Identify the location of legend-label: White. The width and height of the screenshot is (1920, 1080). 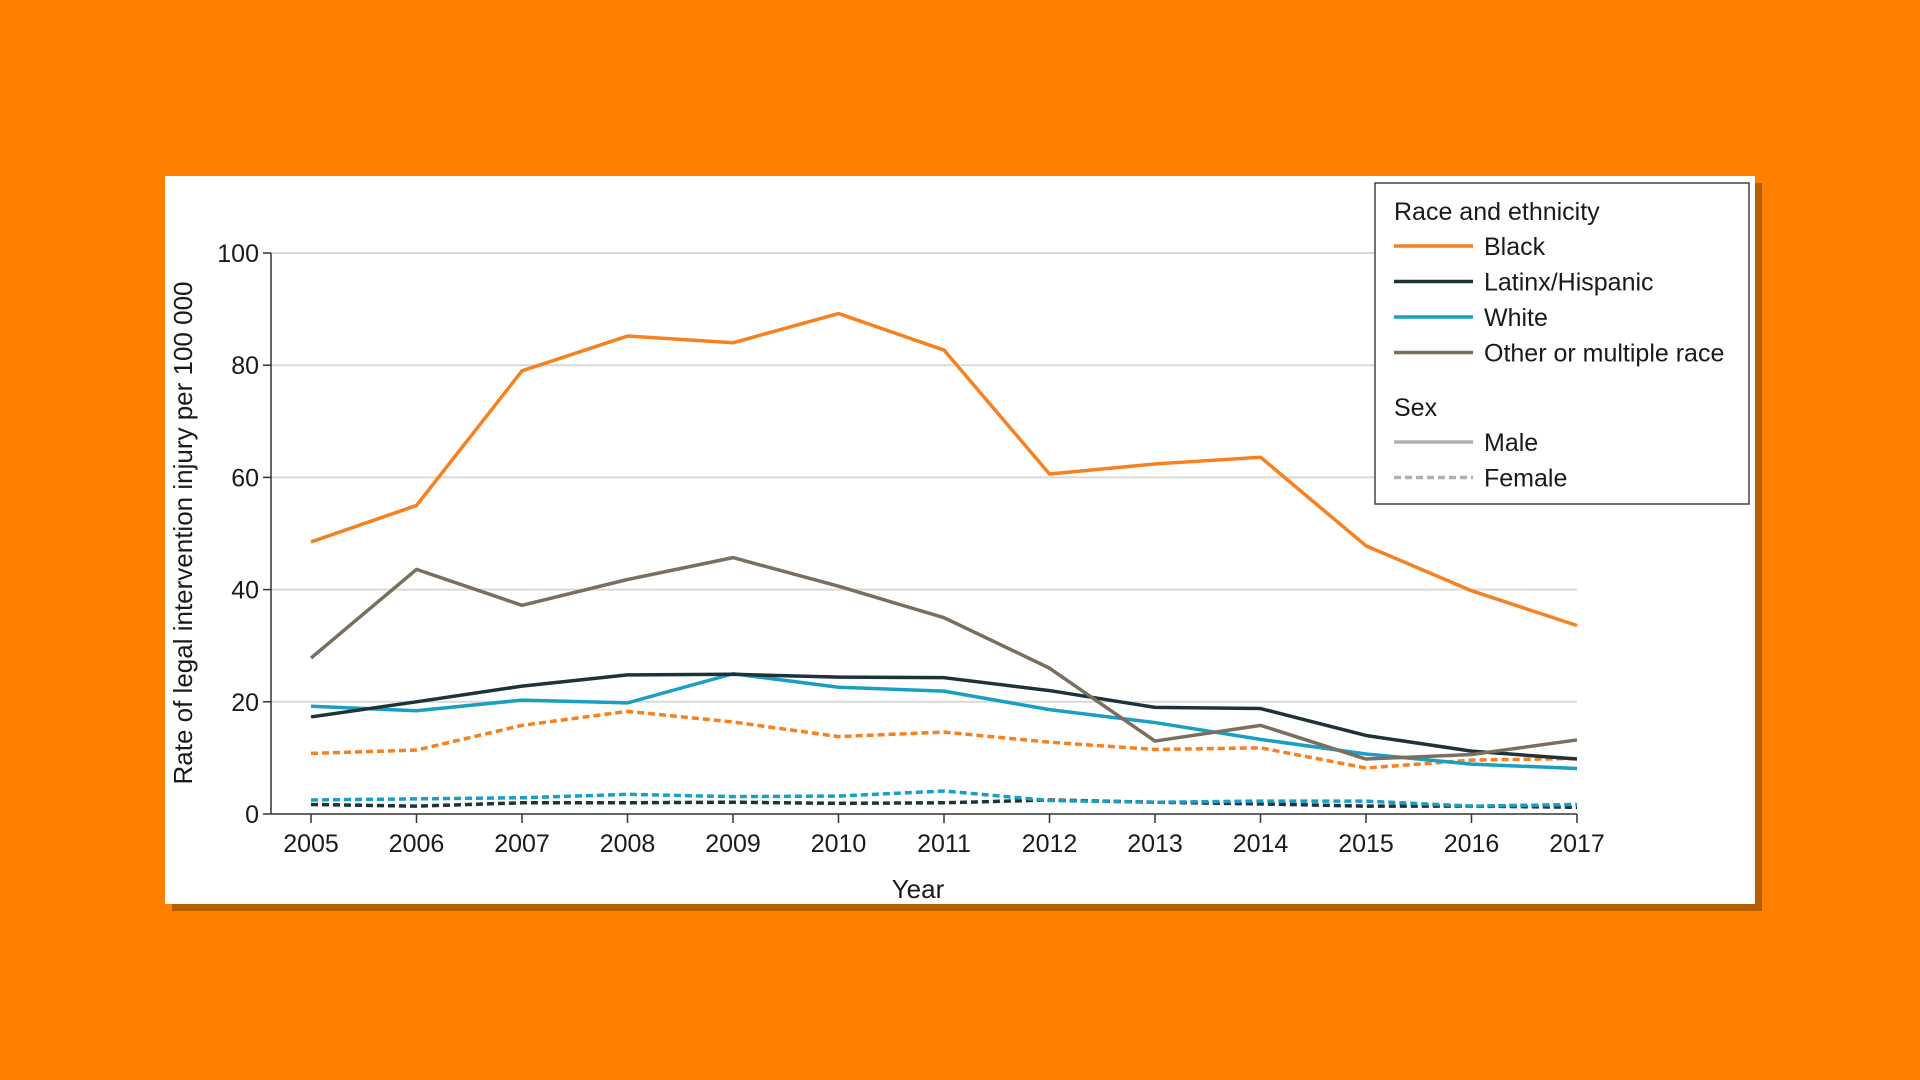
(1516, 318).